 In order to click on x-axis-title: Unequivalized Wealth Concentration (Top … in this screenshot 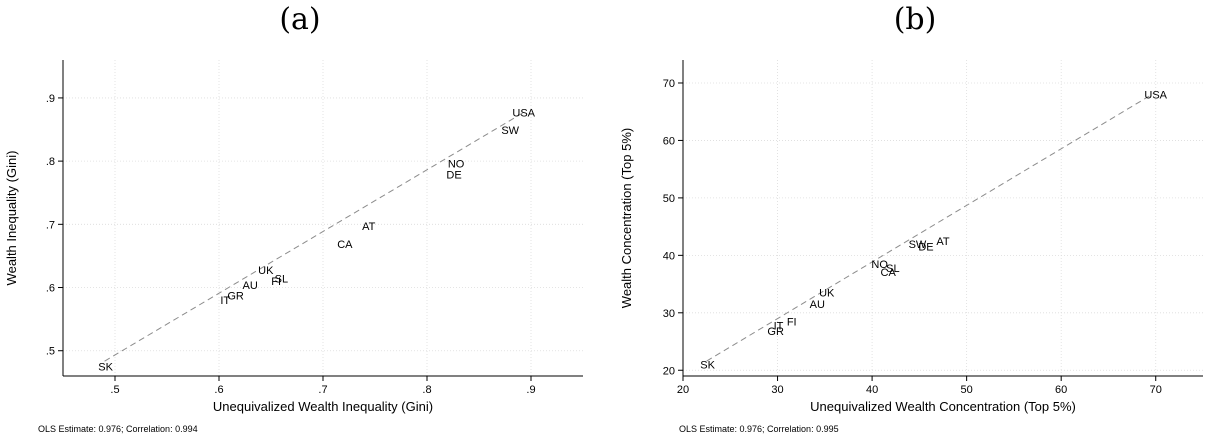, I will do `click(943, 406)`.